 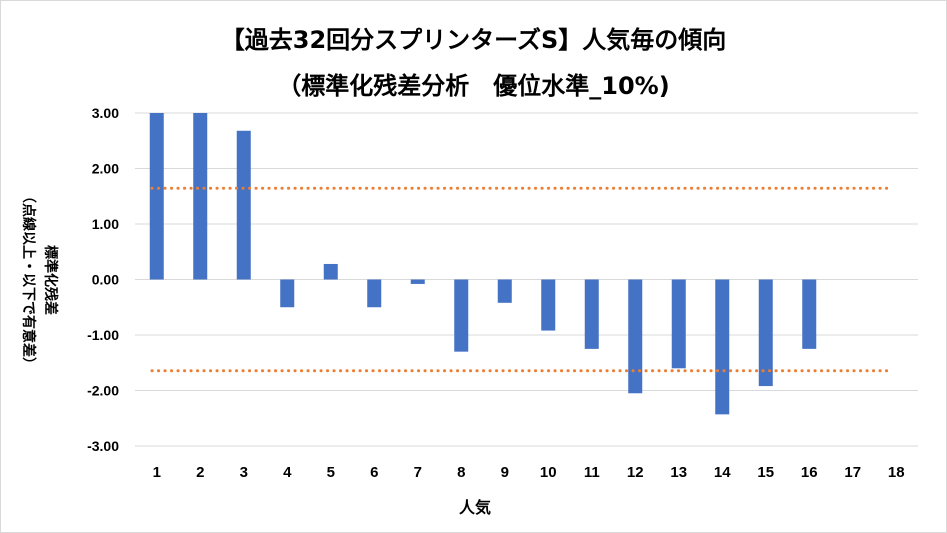 I want to click on x-tick-label: 12, so click(x=635, y=472).